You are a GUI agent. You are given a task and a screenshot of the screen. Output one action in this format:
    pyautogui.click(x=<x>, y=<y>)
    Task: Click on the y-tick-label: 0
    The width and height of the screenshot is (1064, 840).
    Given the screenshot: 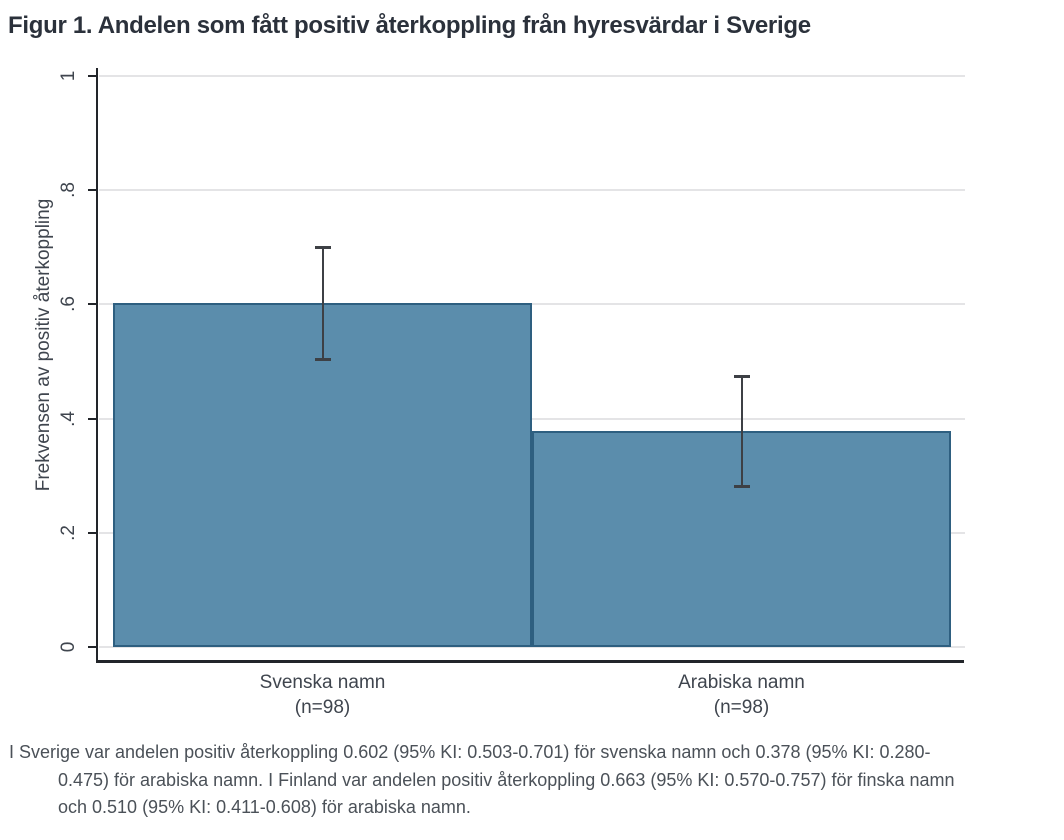 What is the action you would take?
    pyautogui.click(x=68, y=647)
    